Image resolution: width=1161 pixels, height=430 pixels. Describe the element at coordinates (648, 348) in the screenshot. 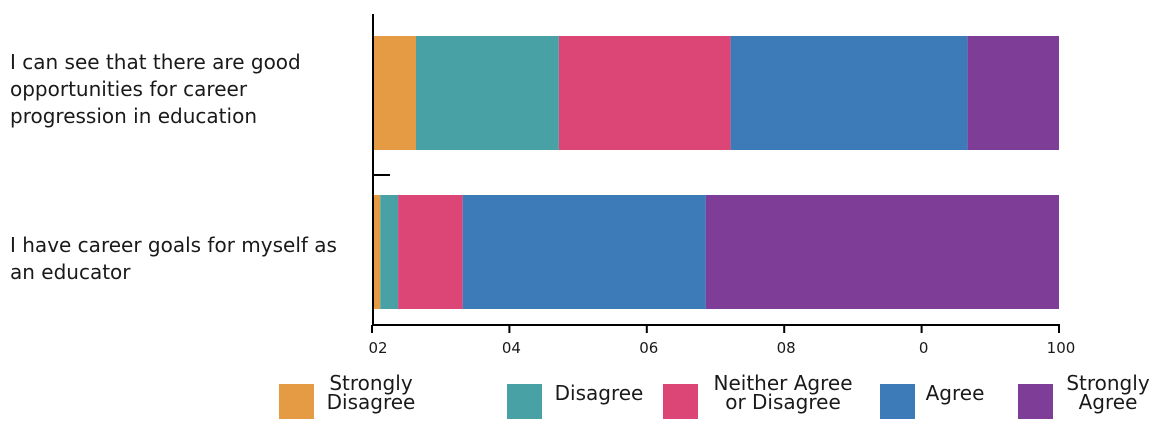

I see `x-tick-label-40: 06` at that location.